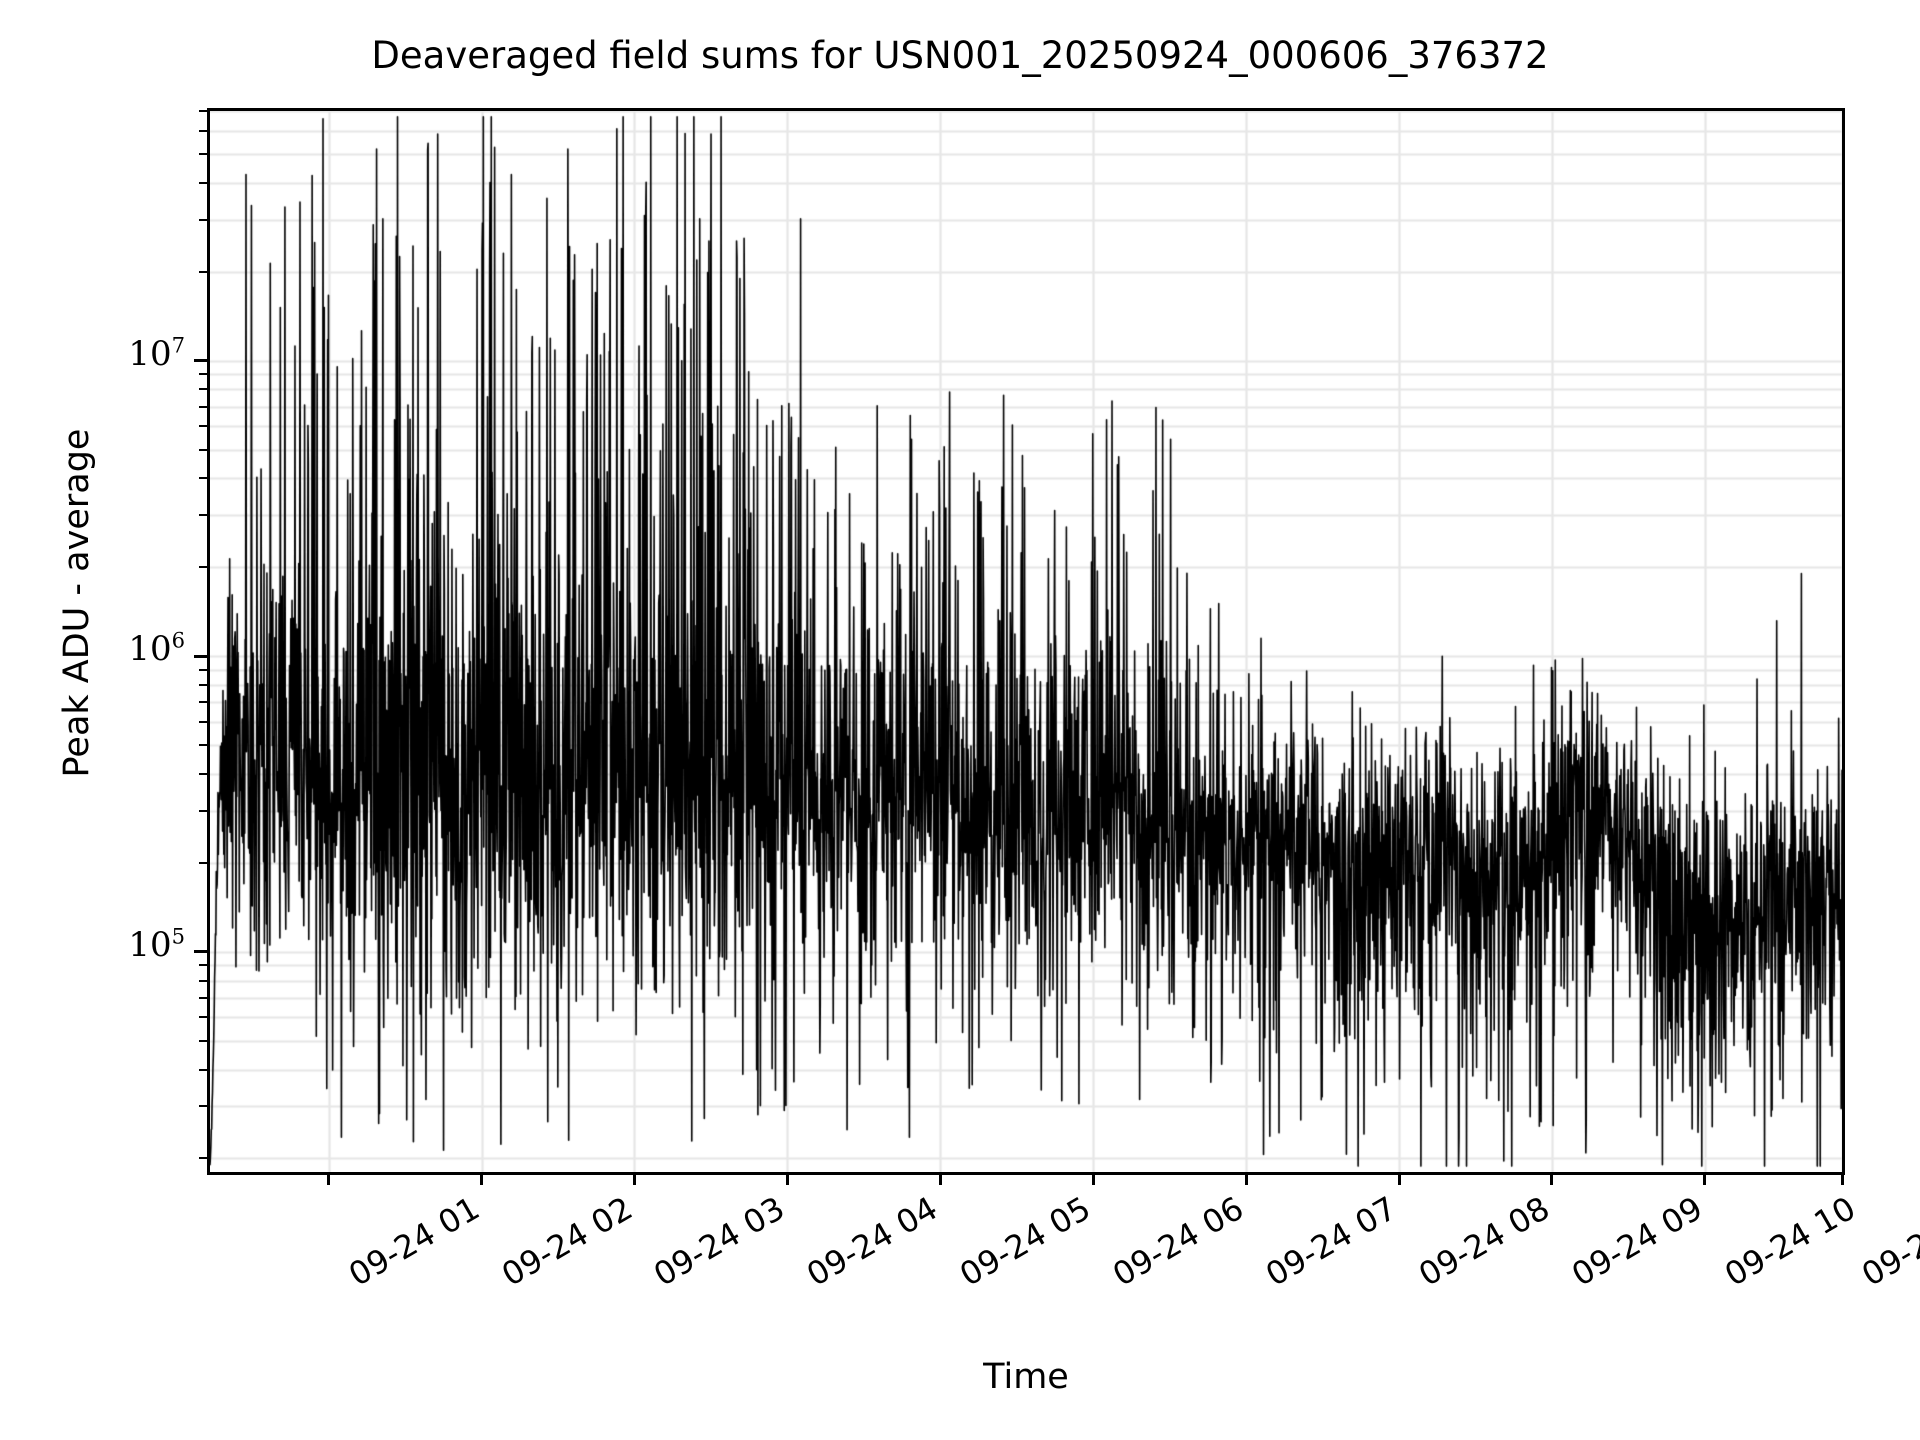 This screenshot has width=1920, height=1440. I want to click on x-tick-label: 09-24 01, so click(413, 1241).